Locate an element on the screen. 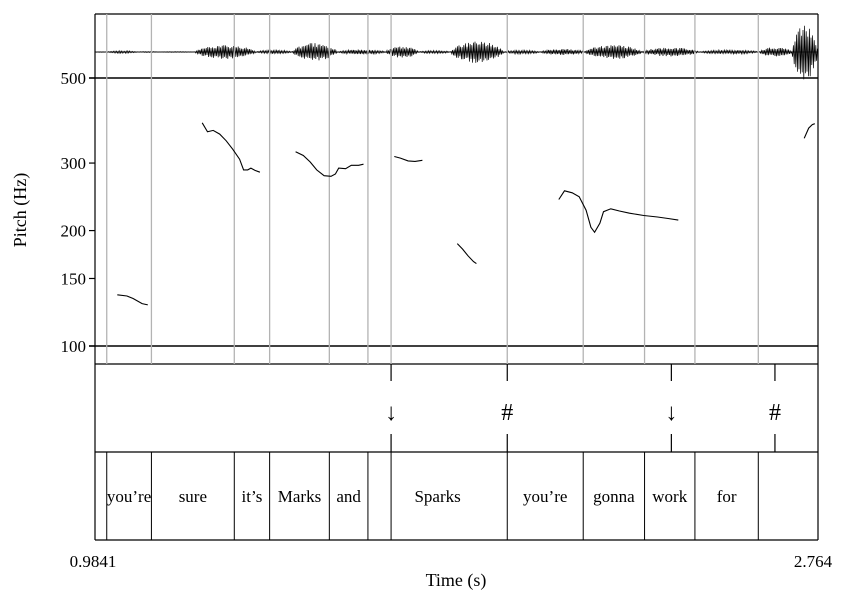 The height and width of the screenshot is (594, 843). y-tick-label: 500 is located at coordinates (74, 78).